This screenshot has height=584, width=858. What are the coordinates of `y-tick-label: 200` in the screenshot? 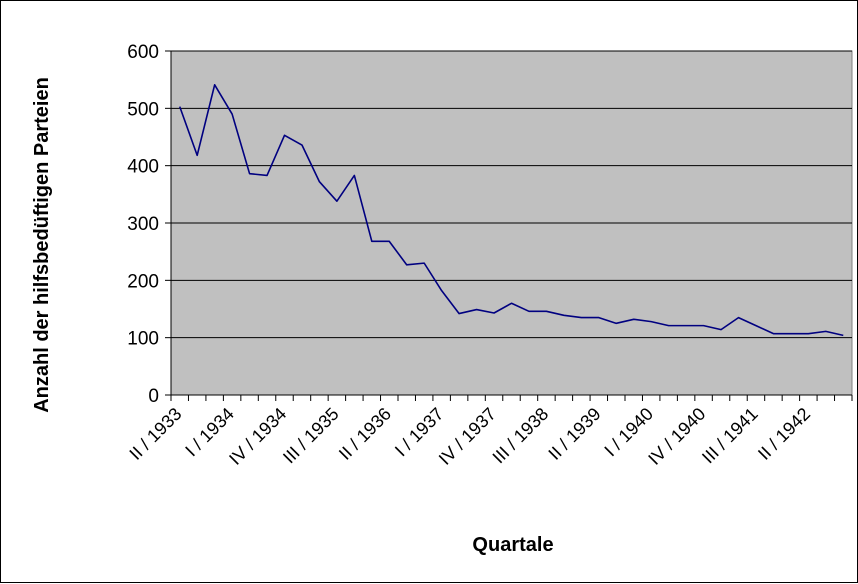 It's located at (143, 281).